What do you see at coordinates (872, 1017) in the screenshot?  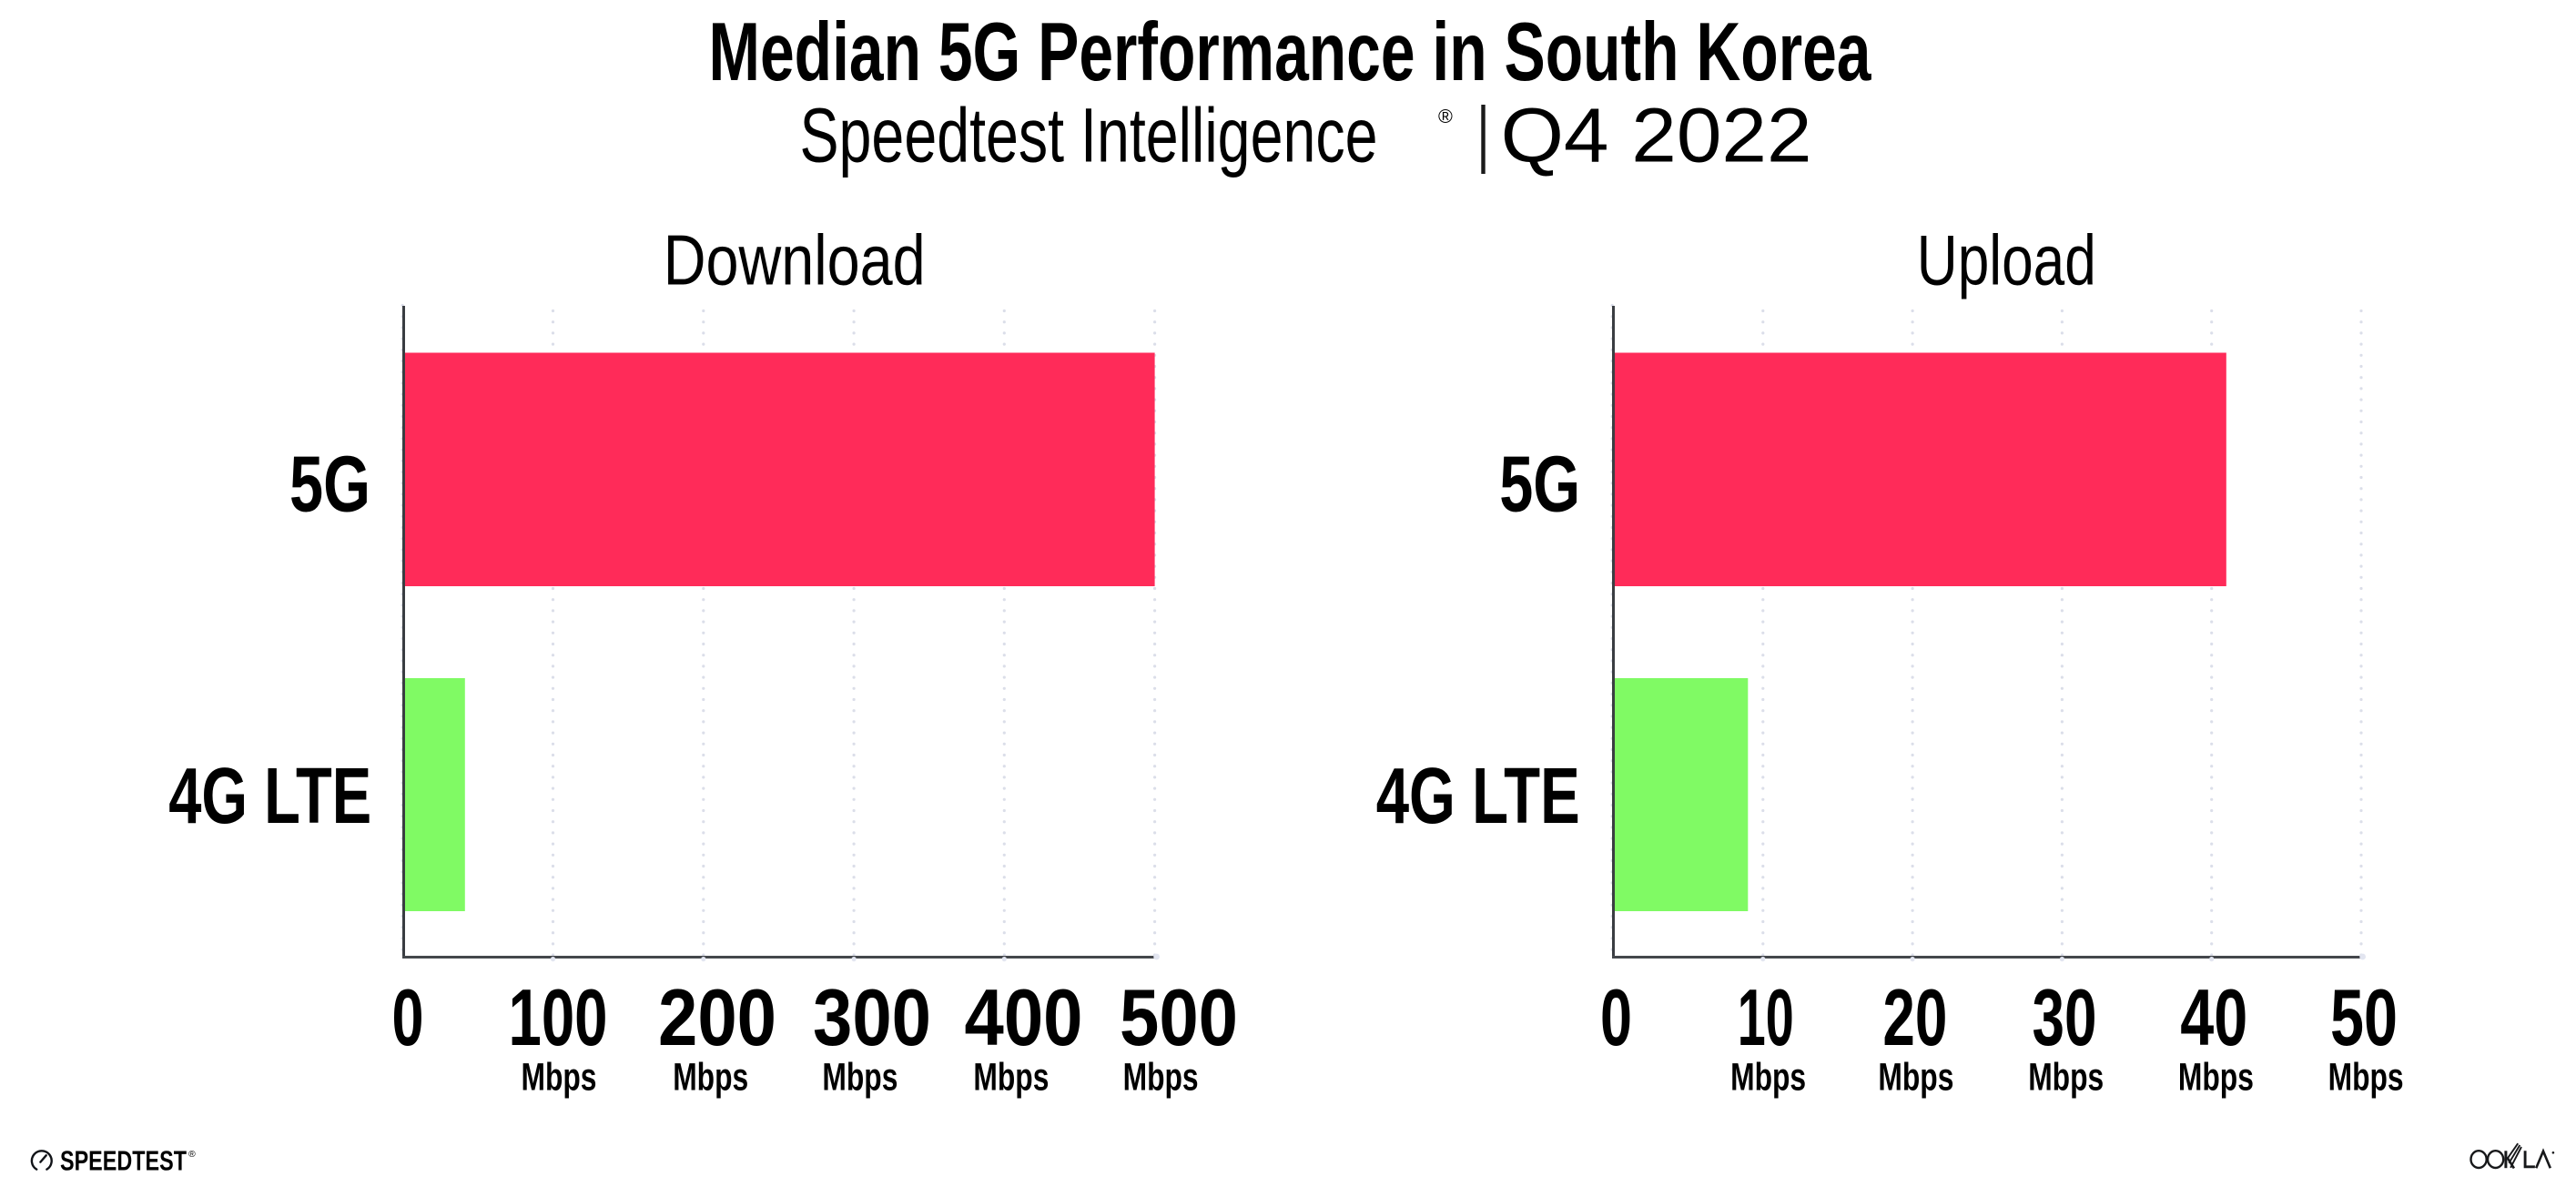 I see `svg-text: 300` at bounding box center [872, 1017].